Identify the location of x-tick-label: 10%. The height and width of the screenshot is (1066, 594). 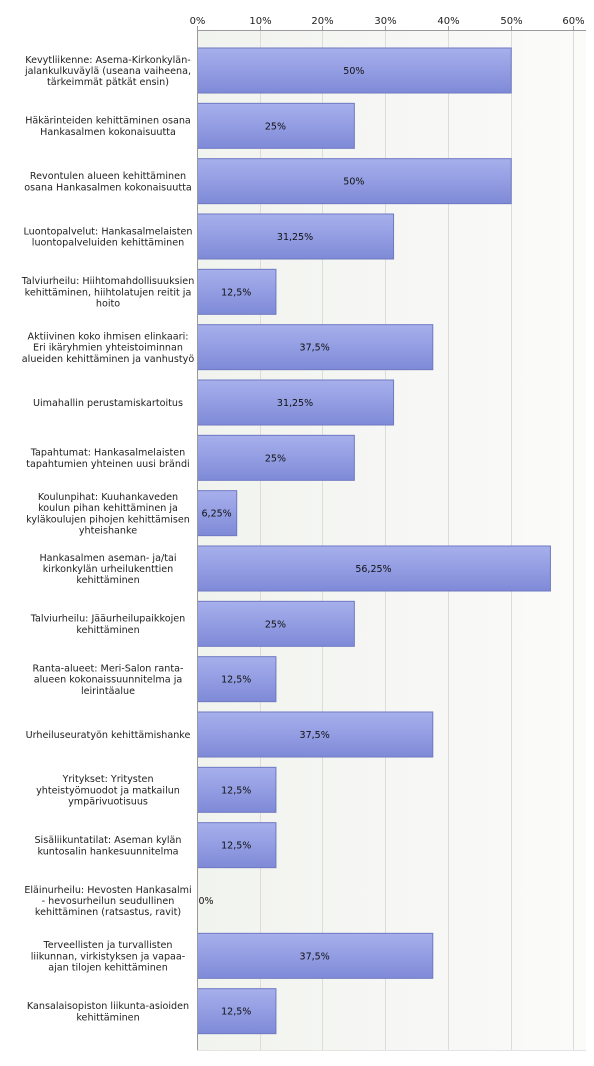
(260, 21).